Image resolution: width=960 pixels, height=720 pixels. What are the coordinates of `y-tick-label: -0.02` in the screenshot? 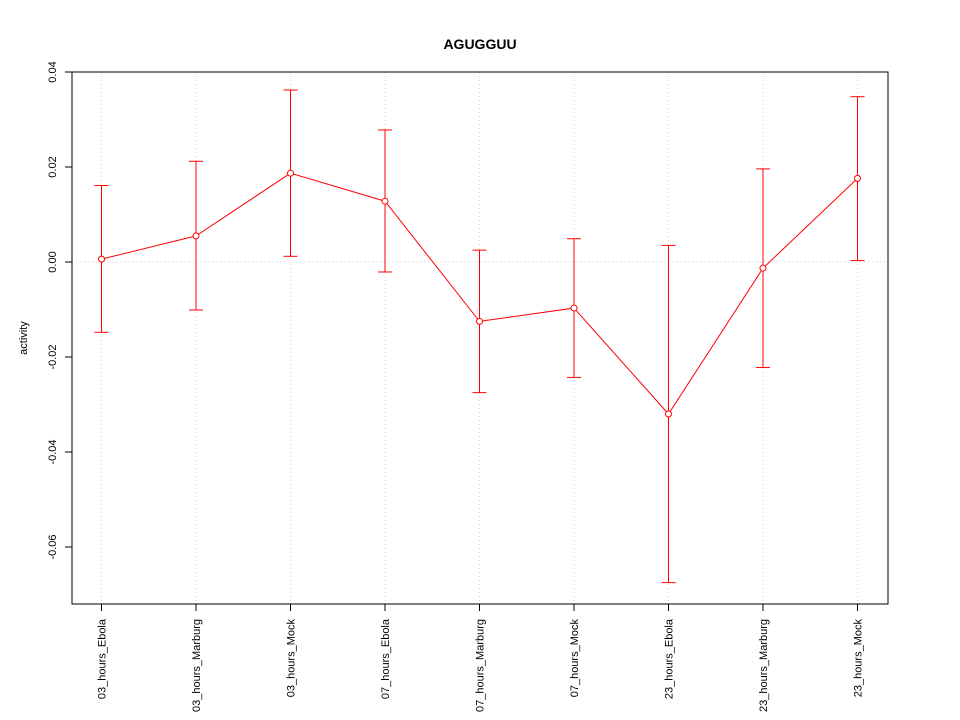 It's located at (53, 356).